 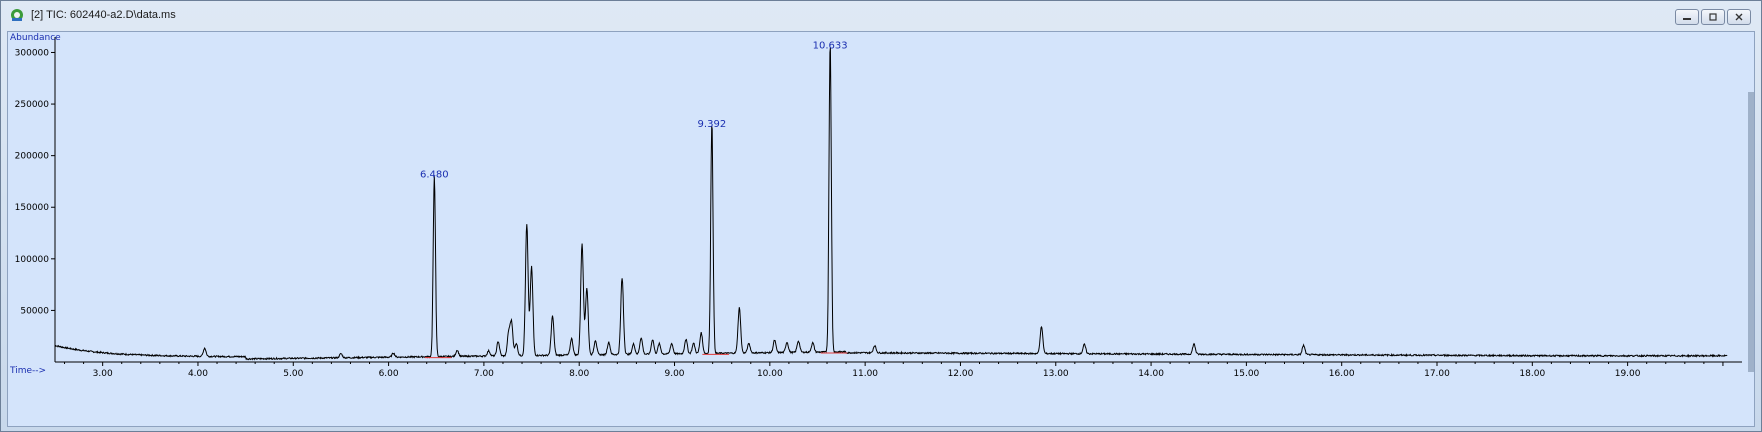 What do you see at coordinates (1247, 374) in the screenshot?
I see `x-tick-label: 15.00` at bounding box center [1247, 374].